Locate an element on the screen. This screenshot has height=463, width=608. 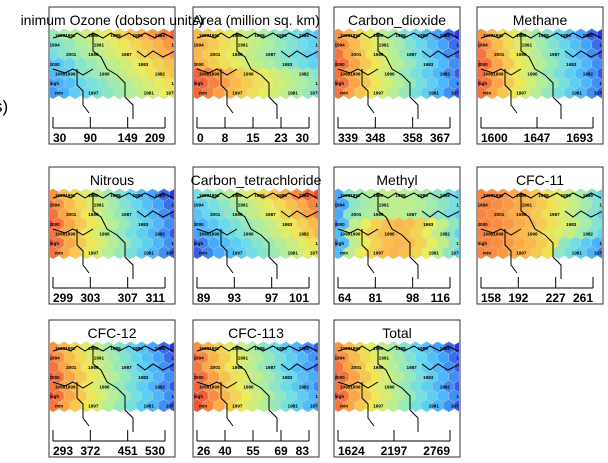
panel-title: inimum Ozone (dobson units) is located at coordinates (112, 20).